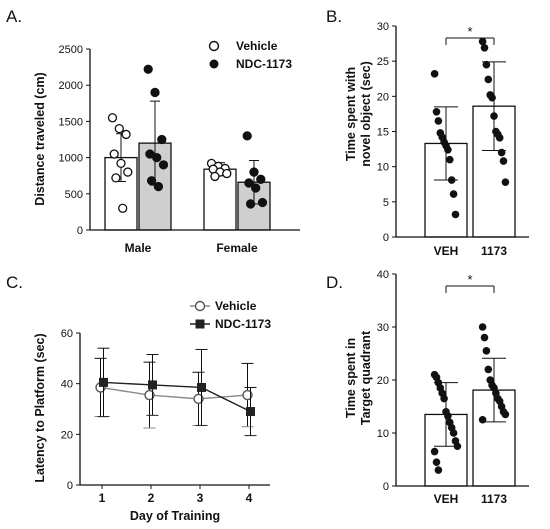 The image size is (550, 529). I want to click on panel-a-bars, so click(187, 147).